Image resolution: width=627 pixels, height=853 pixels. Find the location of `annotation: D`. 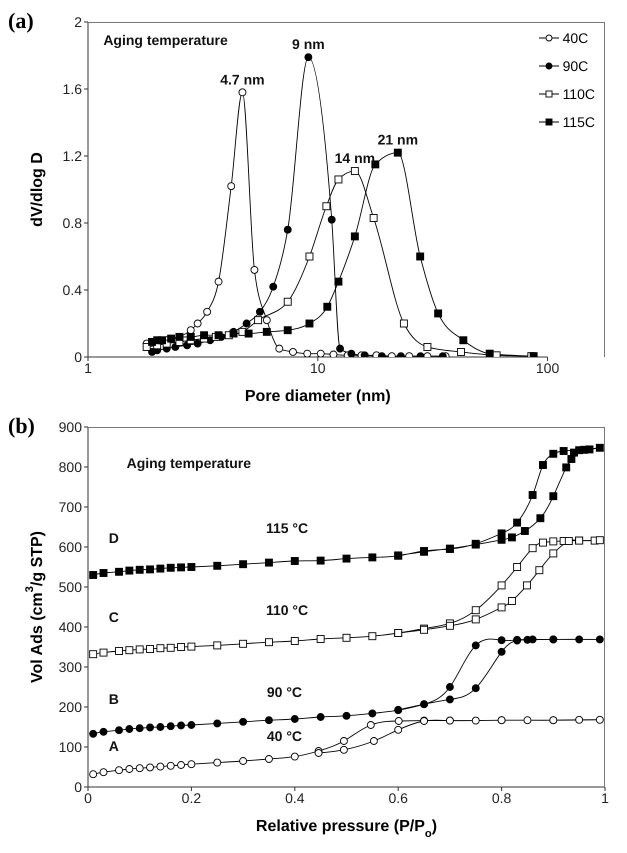

annotation: D is located at coordinates (113, 538).